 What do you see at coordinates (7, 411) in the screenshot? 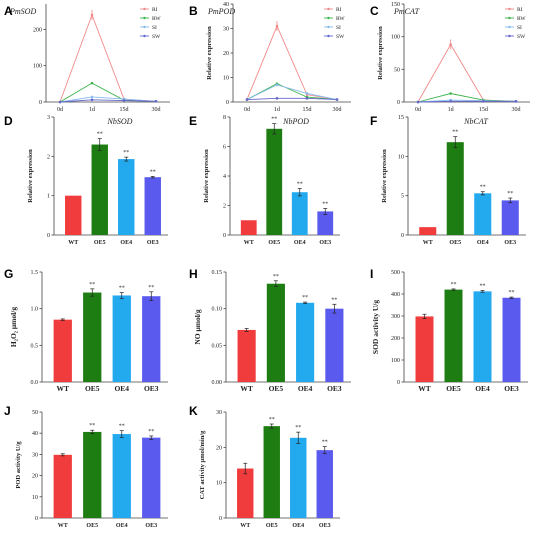
I see `panel-label-j: J` at bounding box center [7, 411].